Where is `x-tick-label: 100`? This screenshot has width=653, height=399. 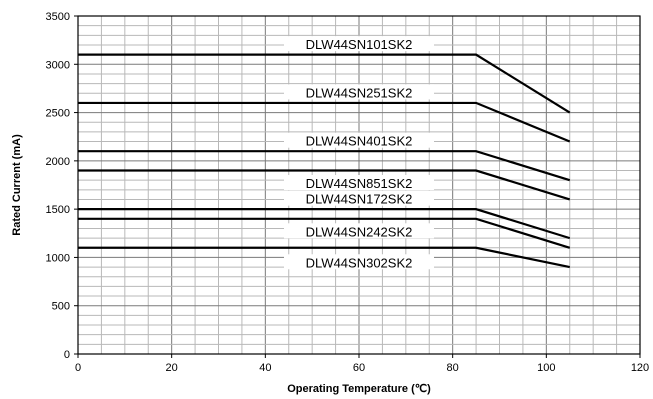 x-tick-label: 100 is located at coordinates (546, 368).